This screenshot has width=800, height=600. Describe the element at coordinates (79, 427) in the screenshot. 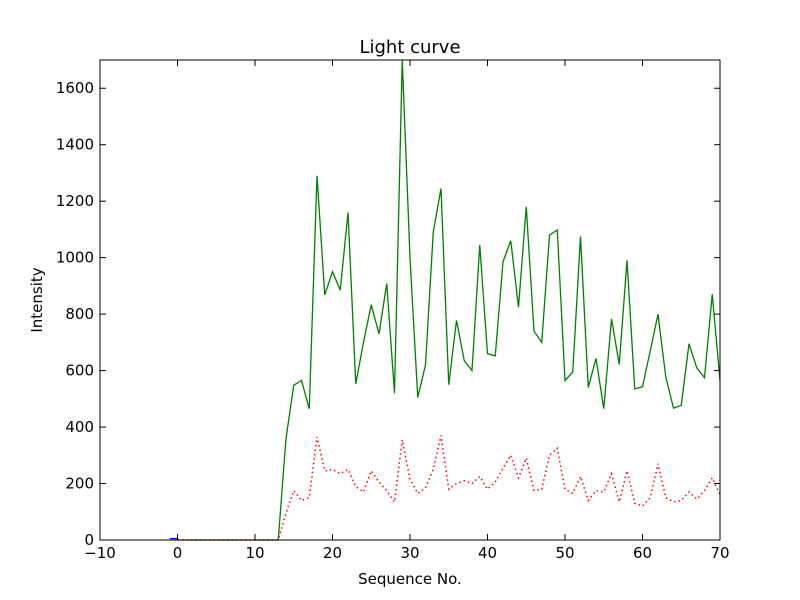

I see `y-tick-label: 400` at that location.